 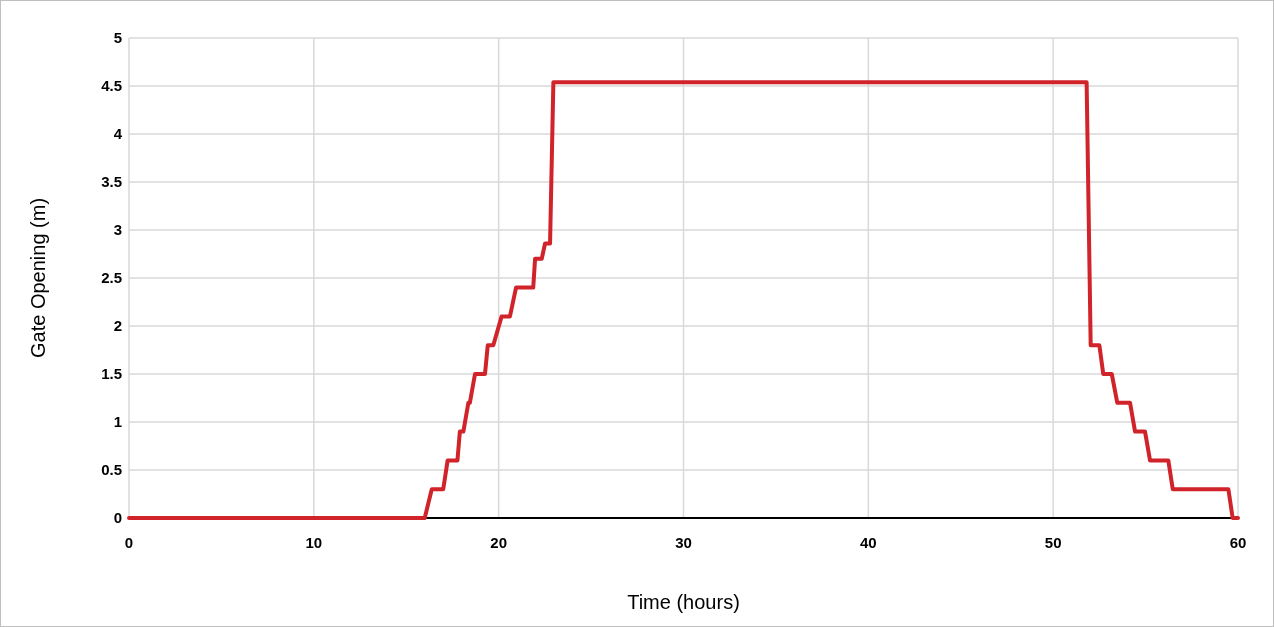 I want to click on y-axis-title: Gate Opening (m), so click(x=38, y=278).